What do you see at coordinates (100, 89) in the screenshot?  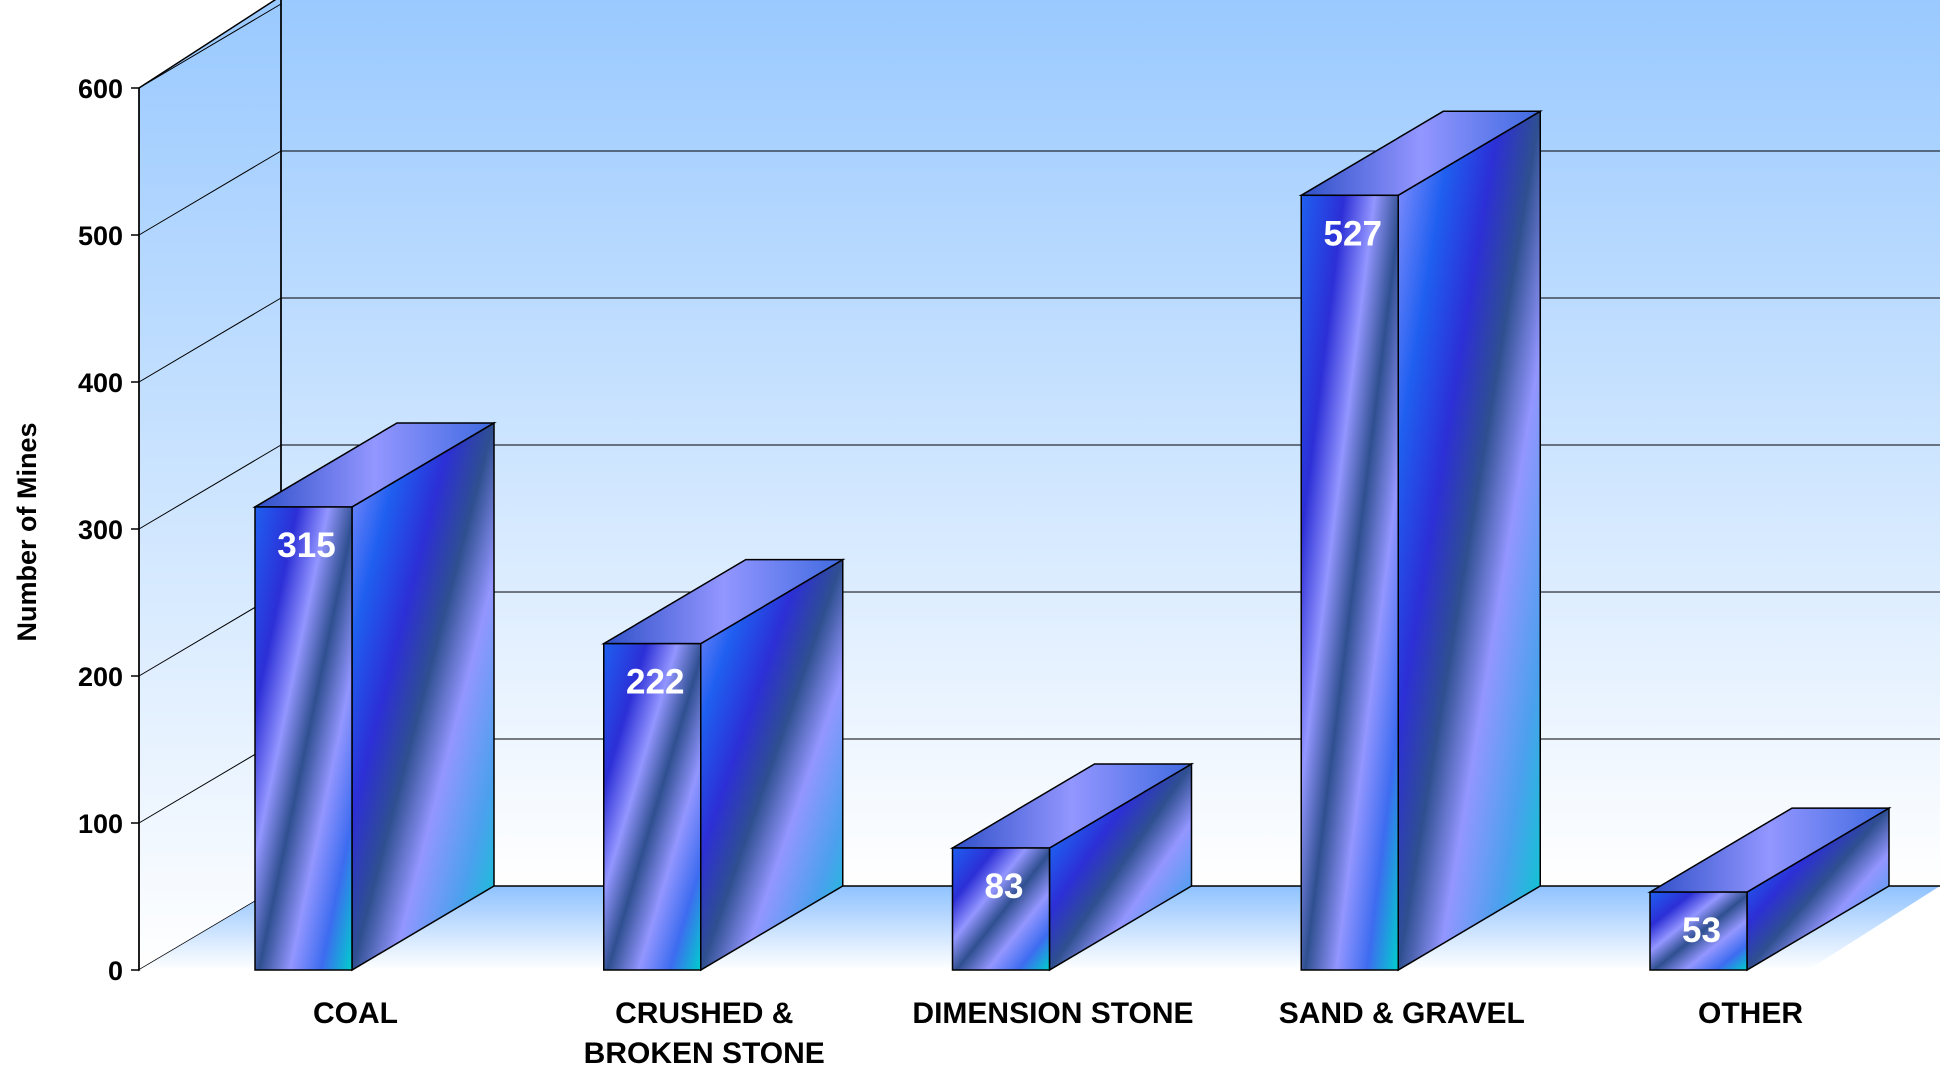 I see `y-tick-label: 600` at bounding box center [100, 89].